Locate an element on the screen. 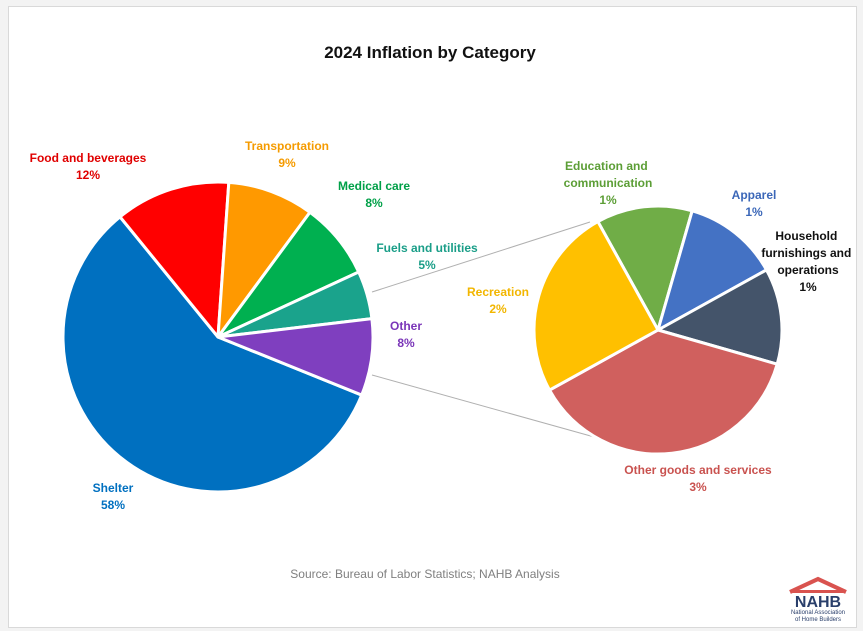 This screenshot has width=863, height=631. slice-label-line: operations is located at coordinates (808, 270).